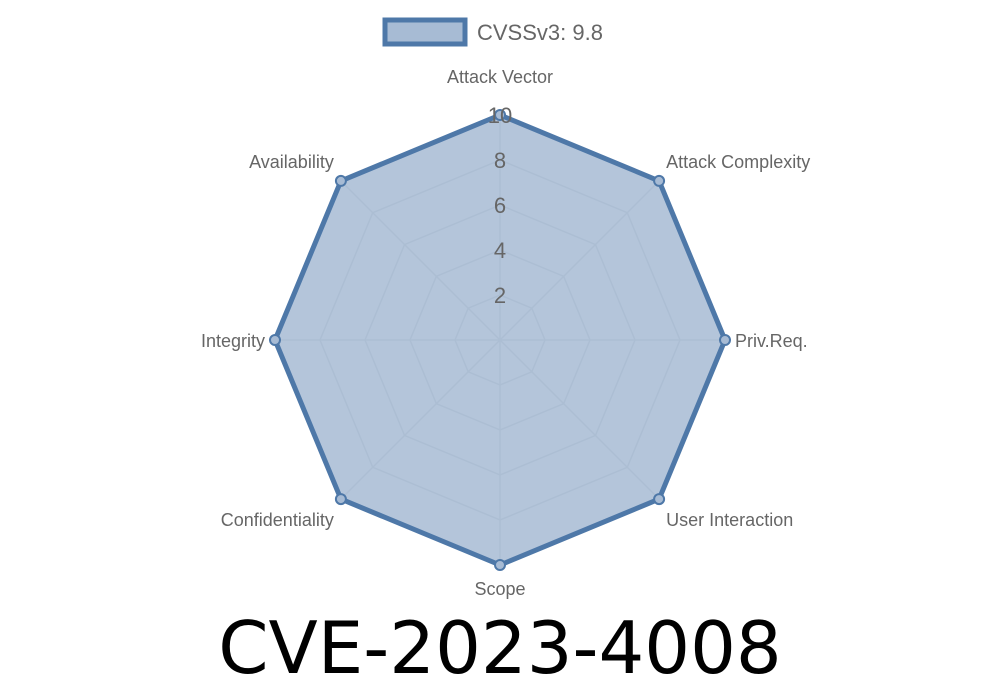  What do you see at coordinates (729, 520) in the screenshot?
I see `axis-label: User Interaction` at bounding box center [729, 520].